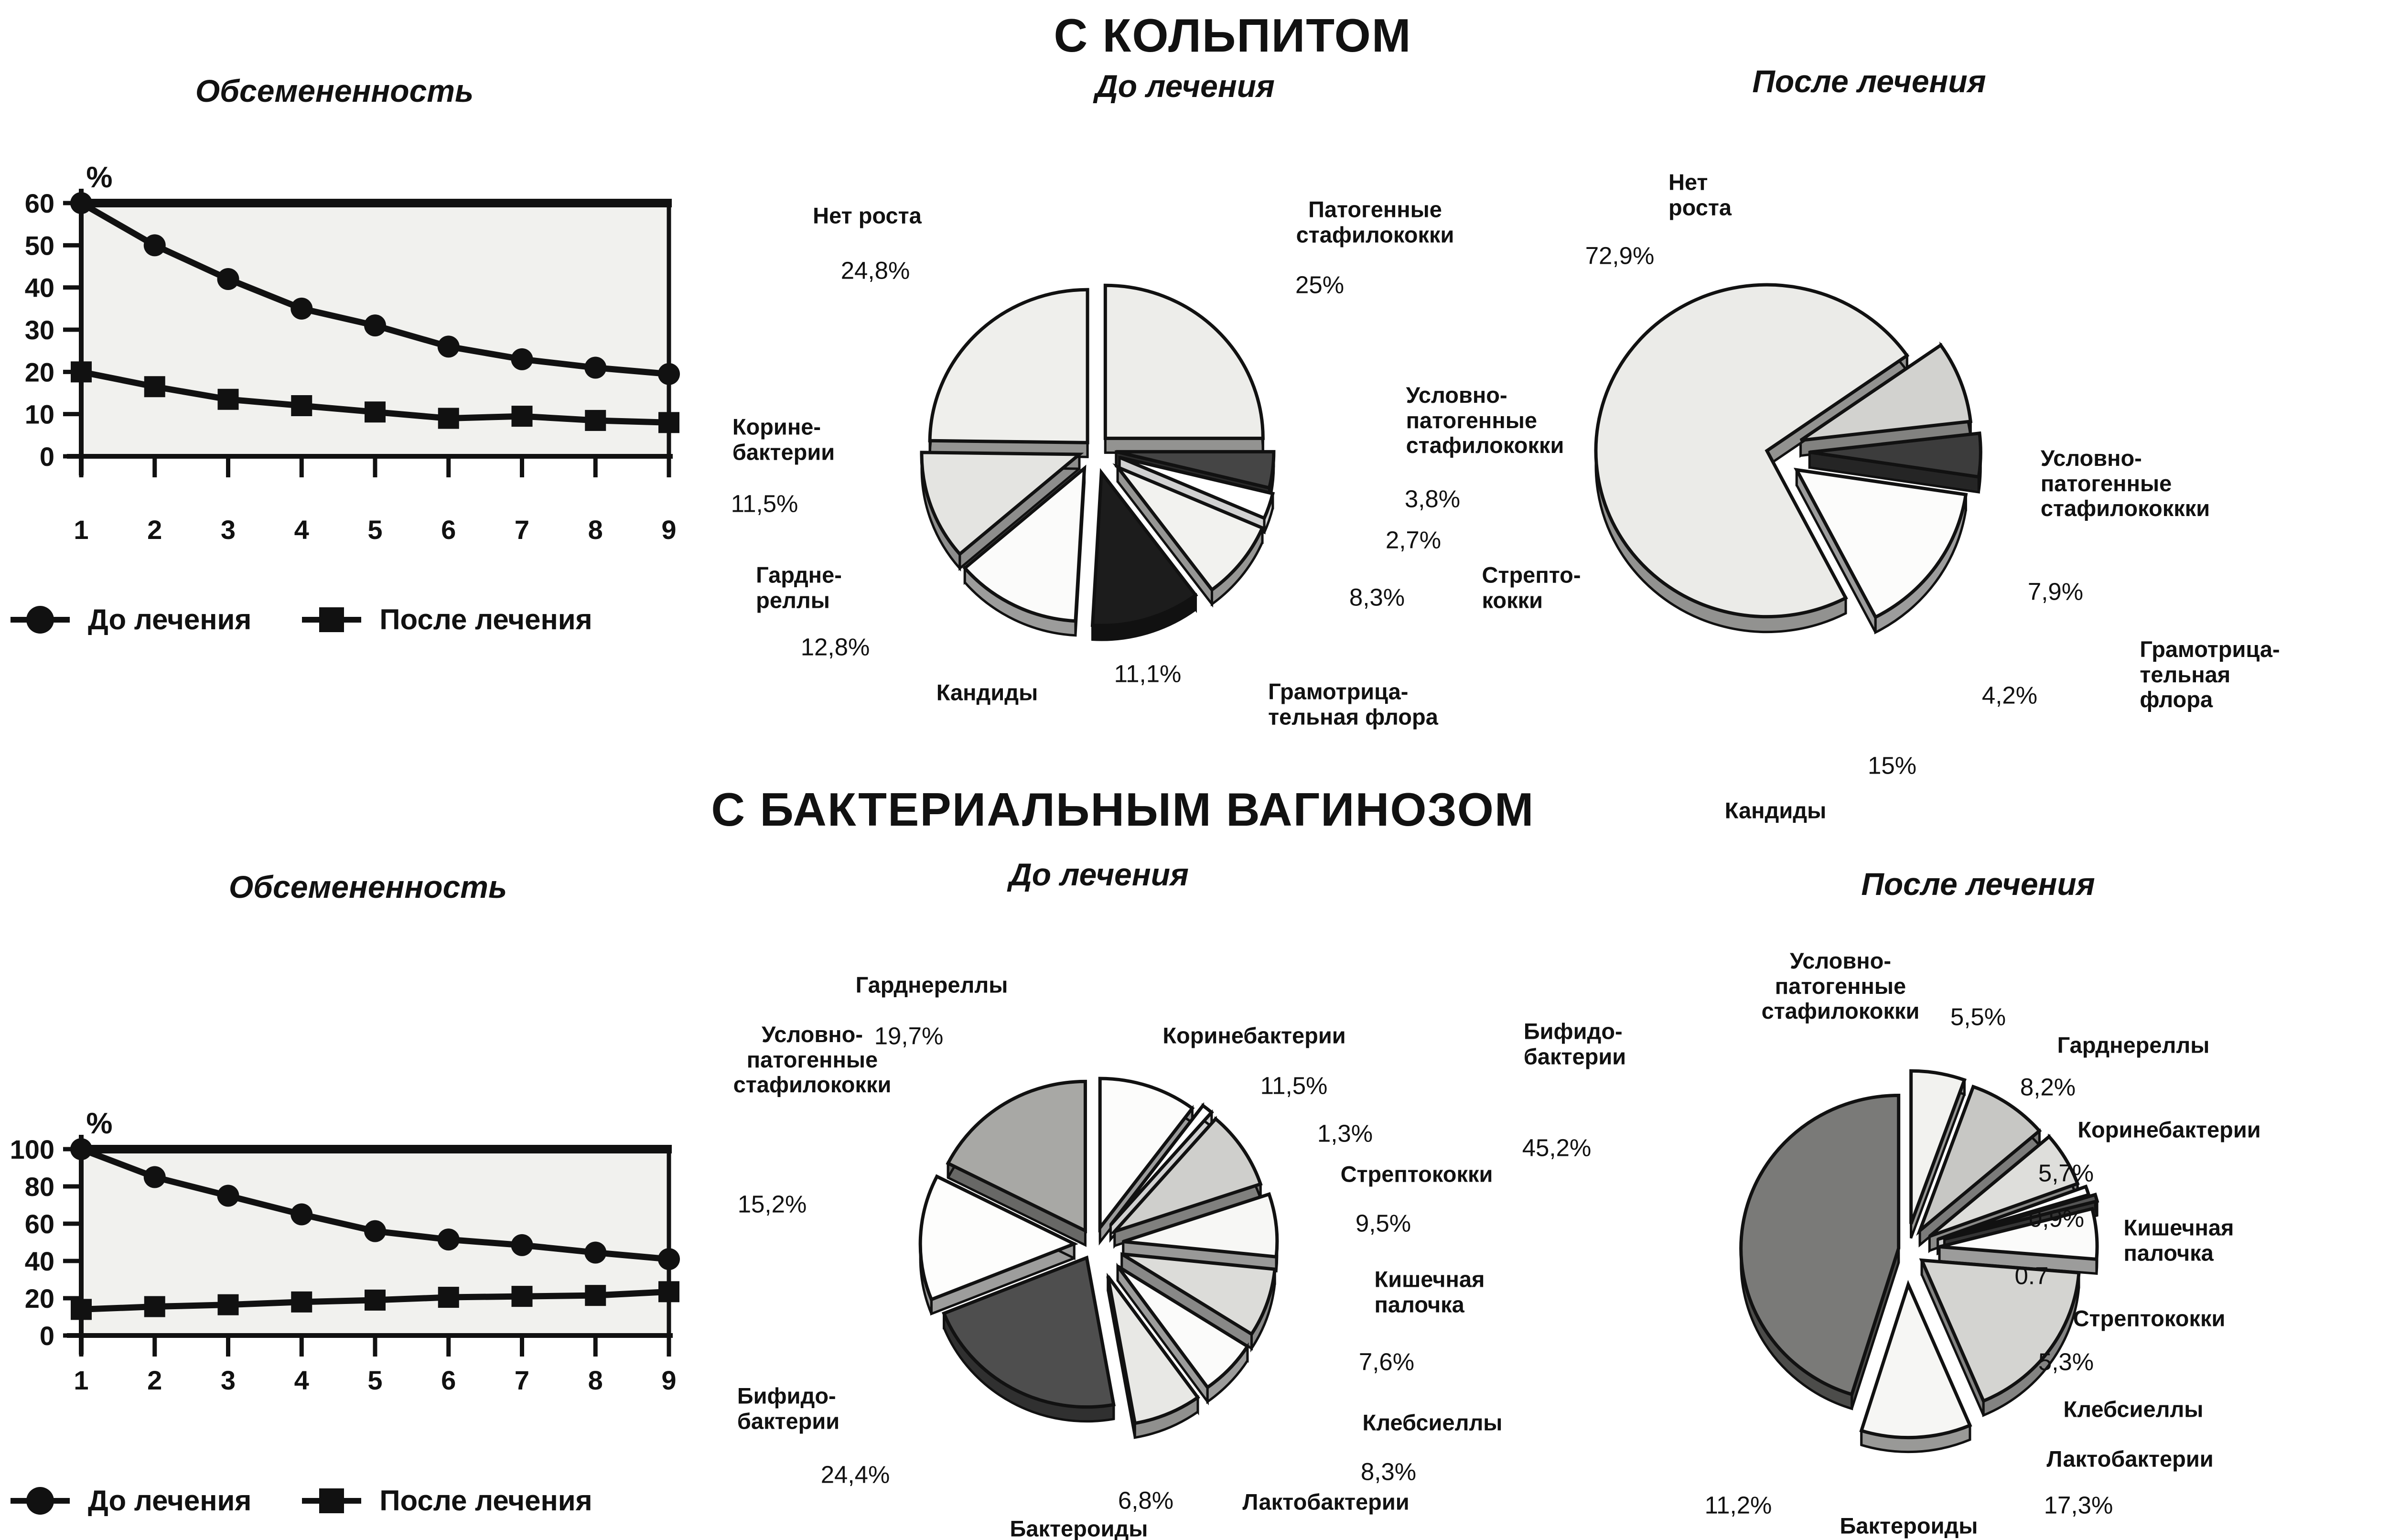 The width and height of the screenshot is (2389, 1540). I want to click on y-tick-label: 60, so click(39, 1224).